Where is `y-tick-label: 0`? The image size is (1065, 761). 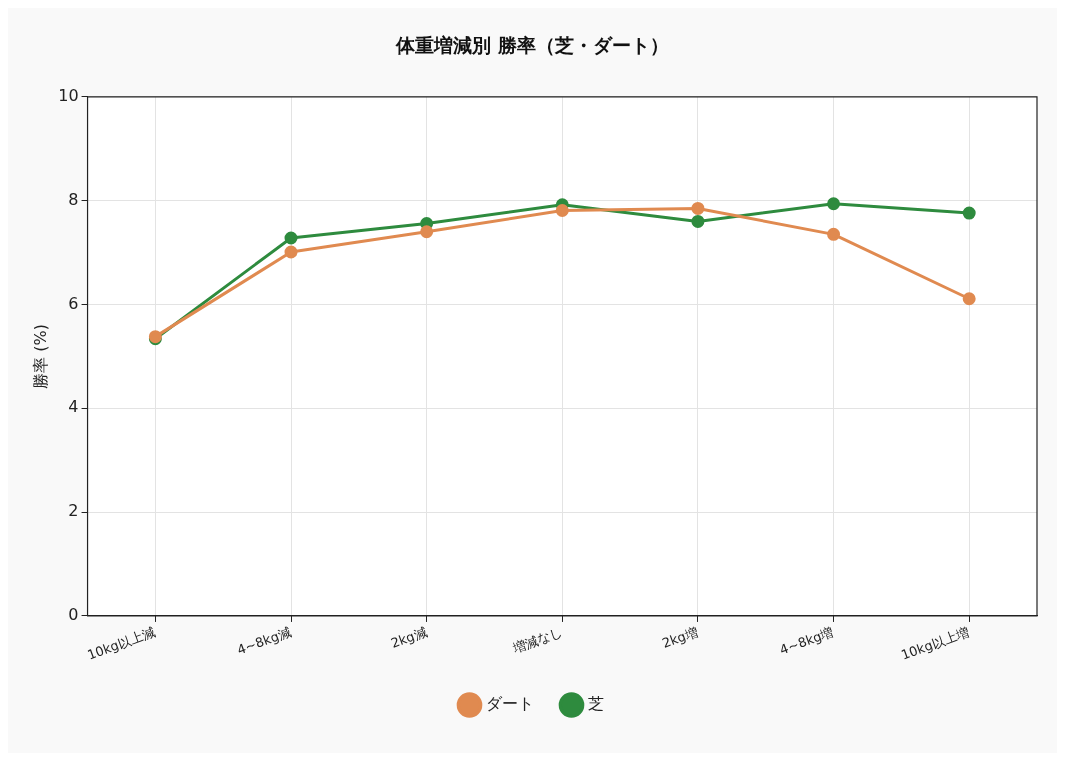
y-tick-label: 0 is located at coordinates (73, 615).